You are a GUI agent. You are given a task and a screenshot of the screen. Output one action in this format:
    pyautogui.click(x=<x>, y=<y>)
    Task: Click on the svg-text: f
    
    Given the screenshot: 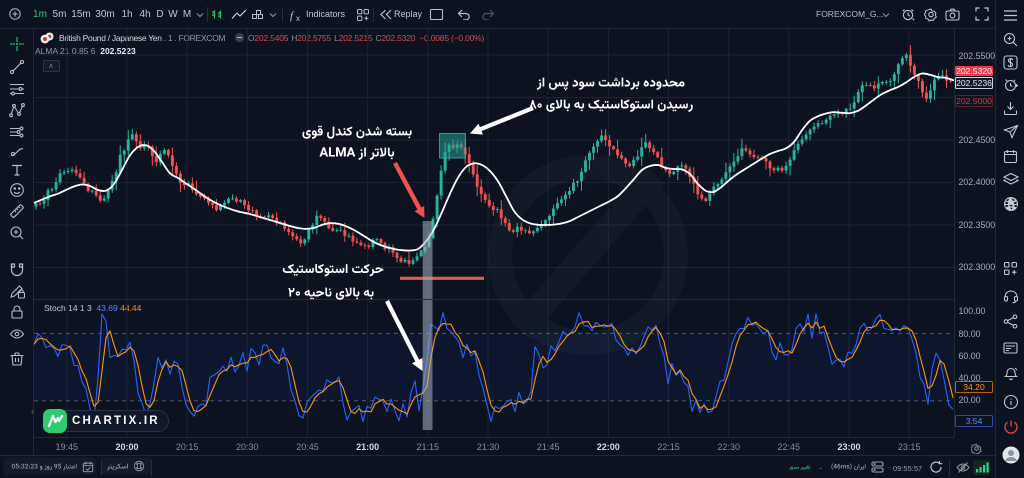 What is the action you would take?
    pyautogui.click(x=292, y=16)
    